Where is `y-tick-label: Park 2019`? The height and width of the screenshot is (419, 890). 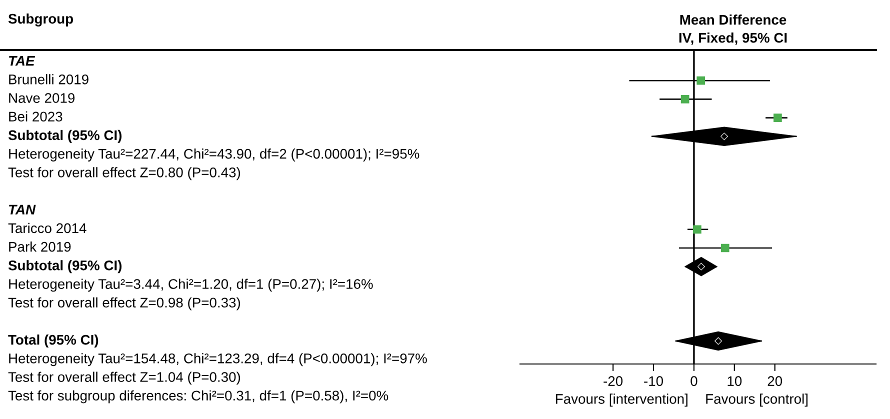
y-tick-label: Park 2019 is located at coordinates (40, 247).